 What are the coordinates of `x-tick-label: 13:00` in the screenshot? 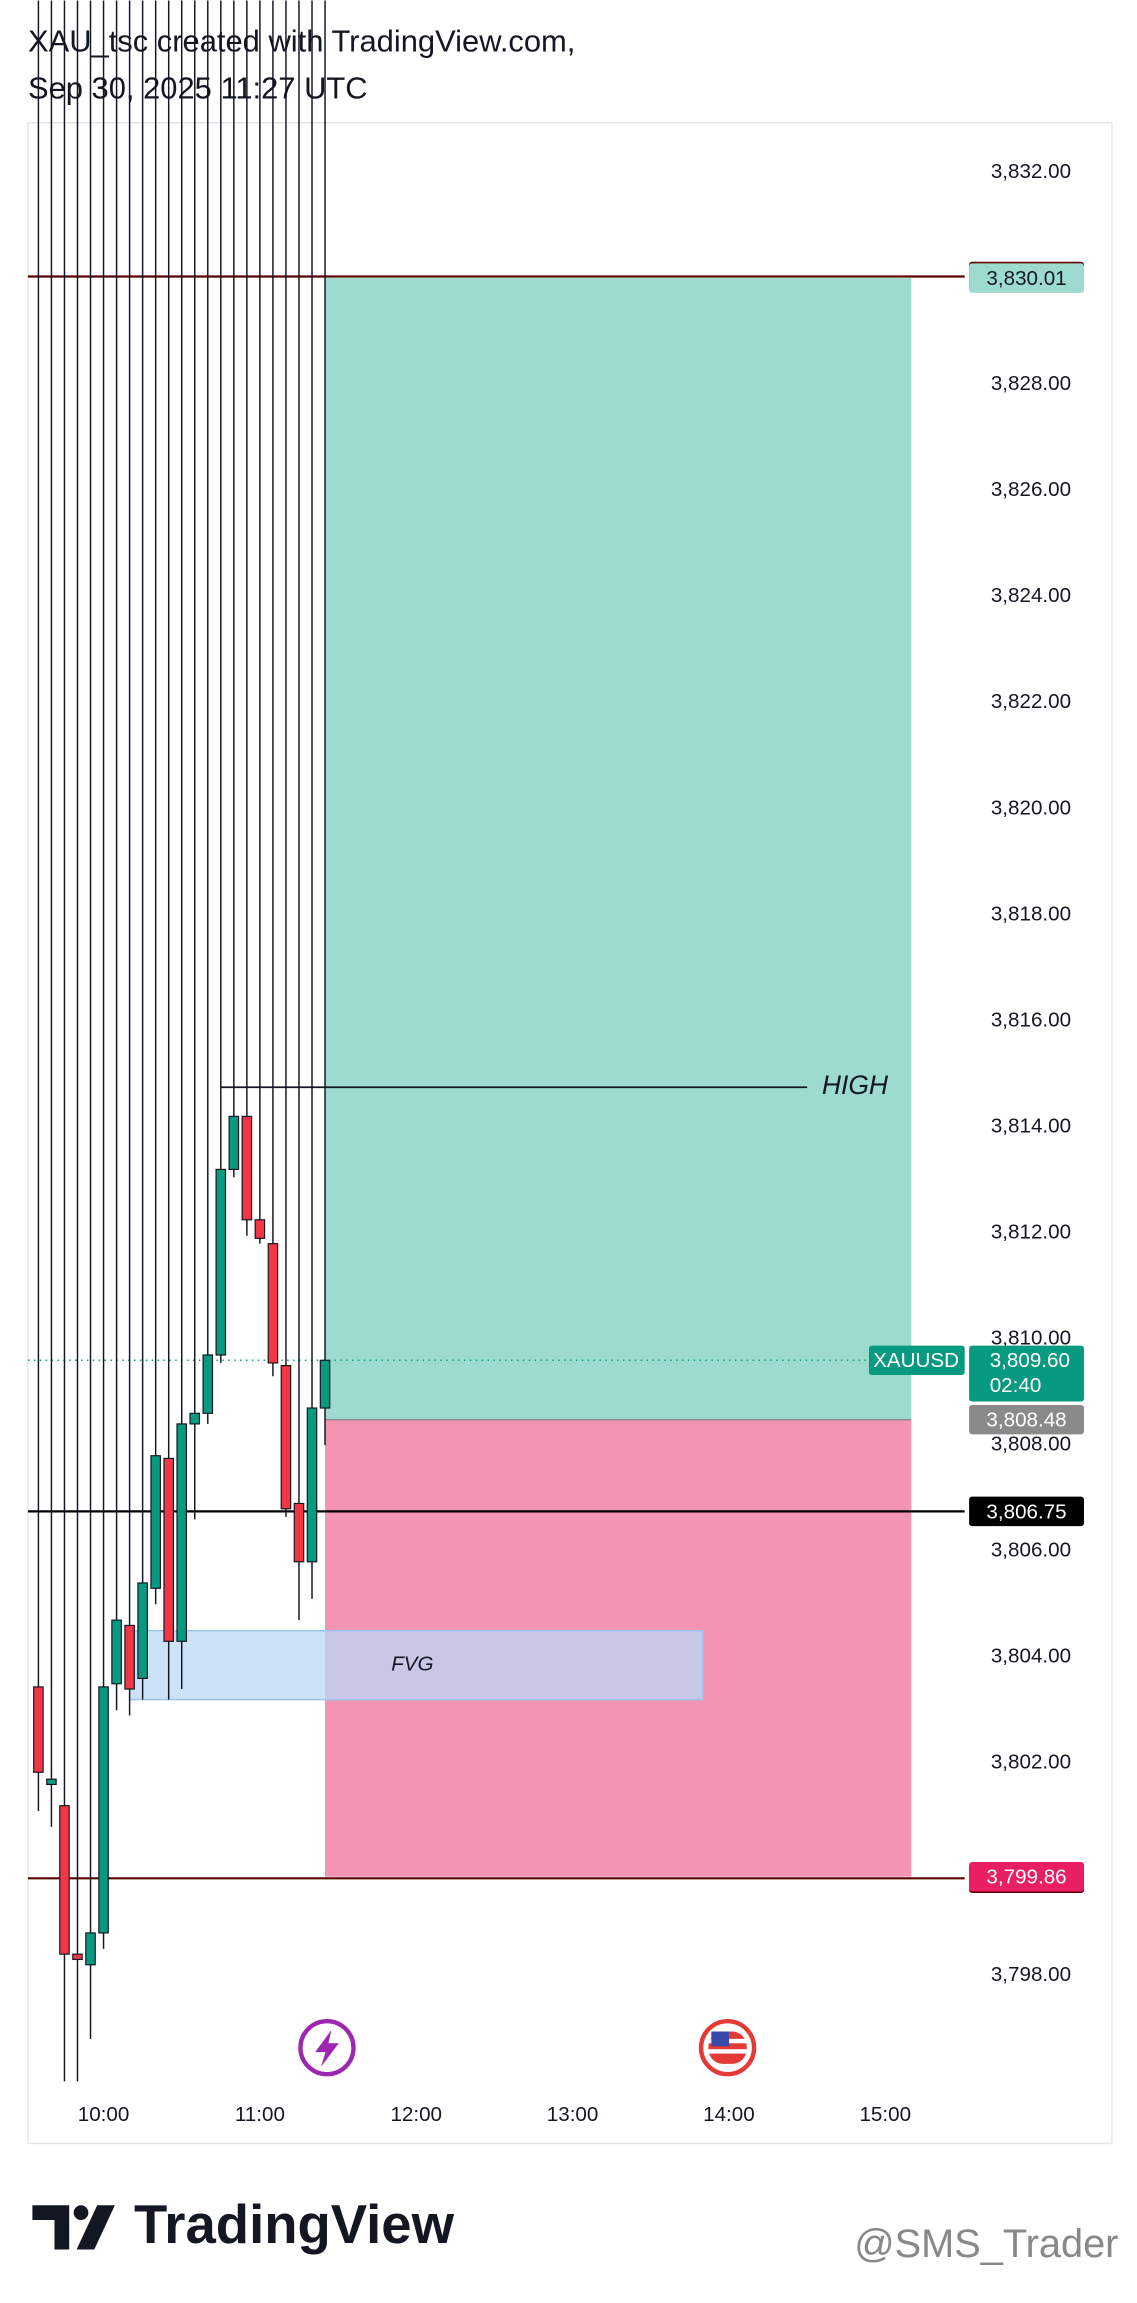 It's located at (573, 2114).